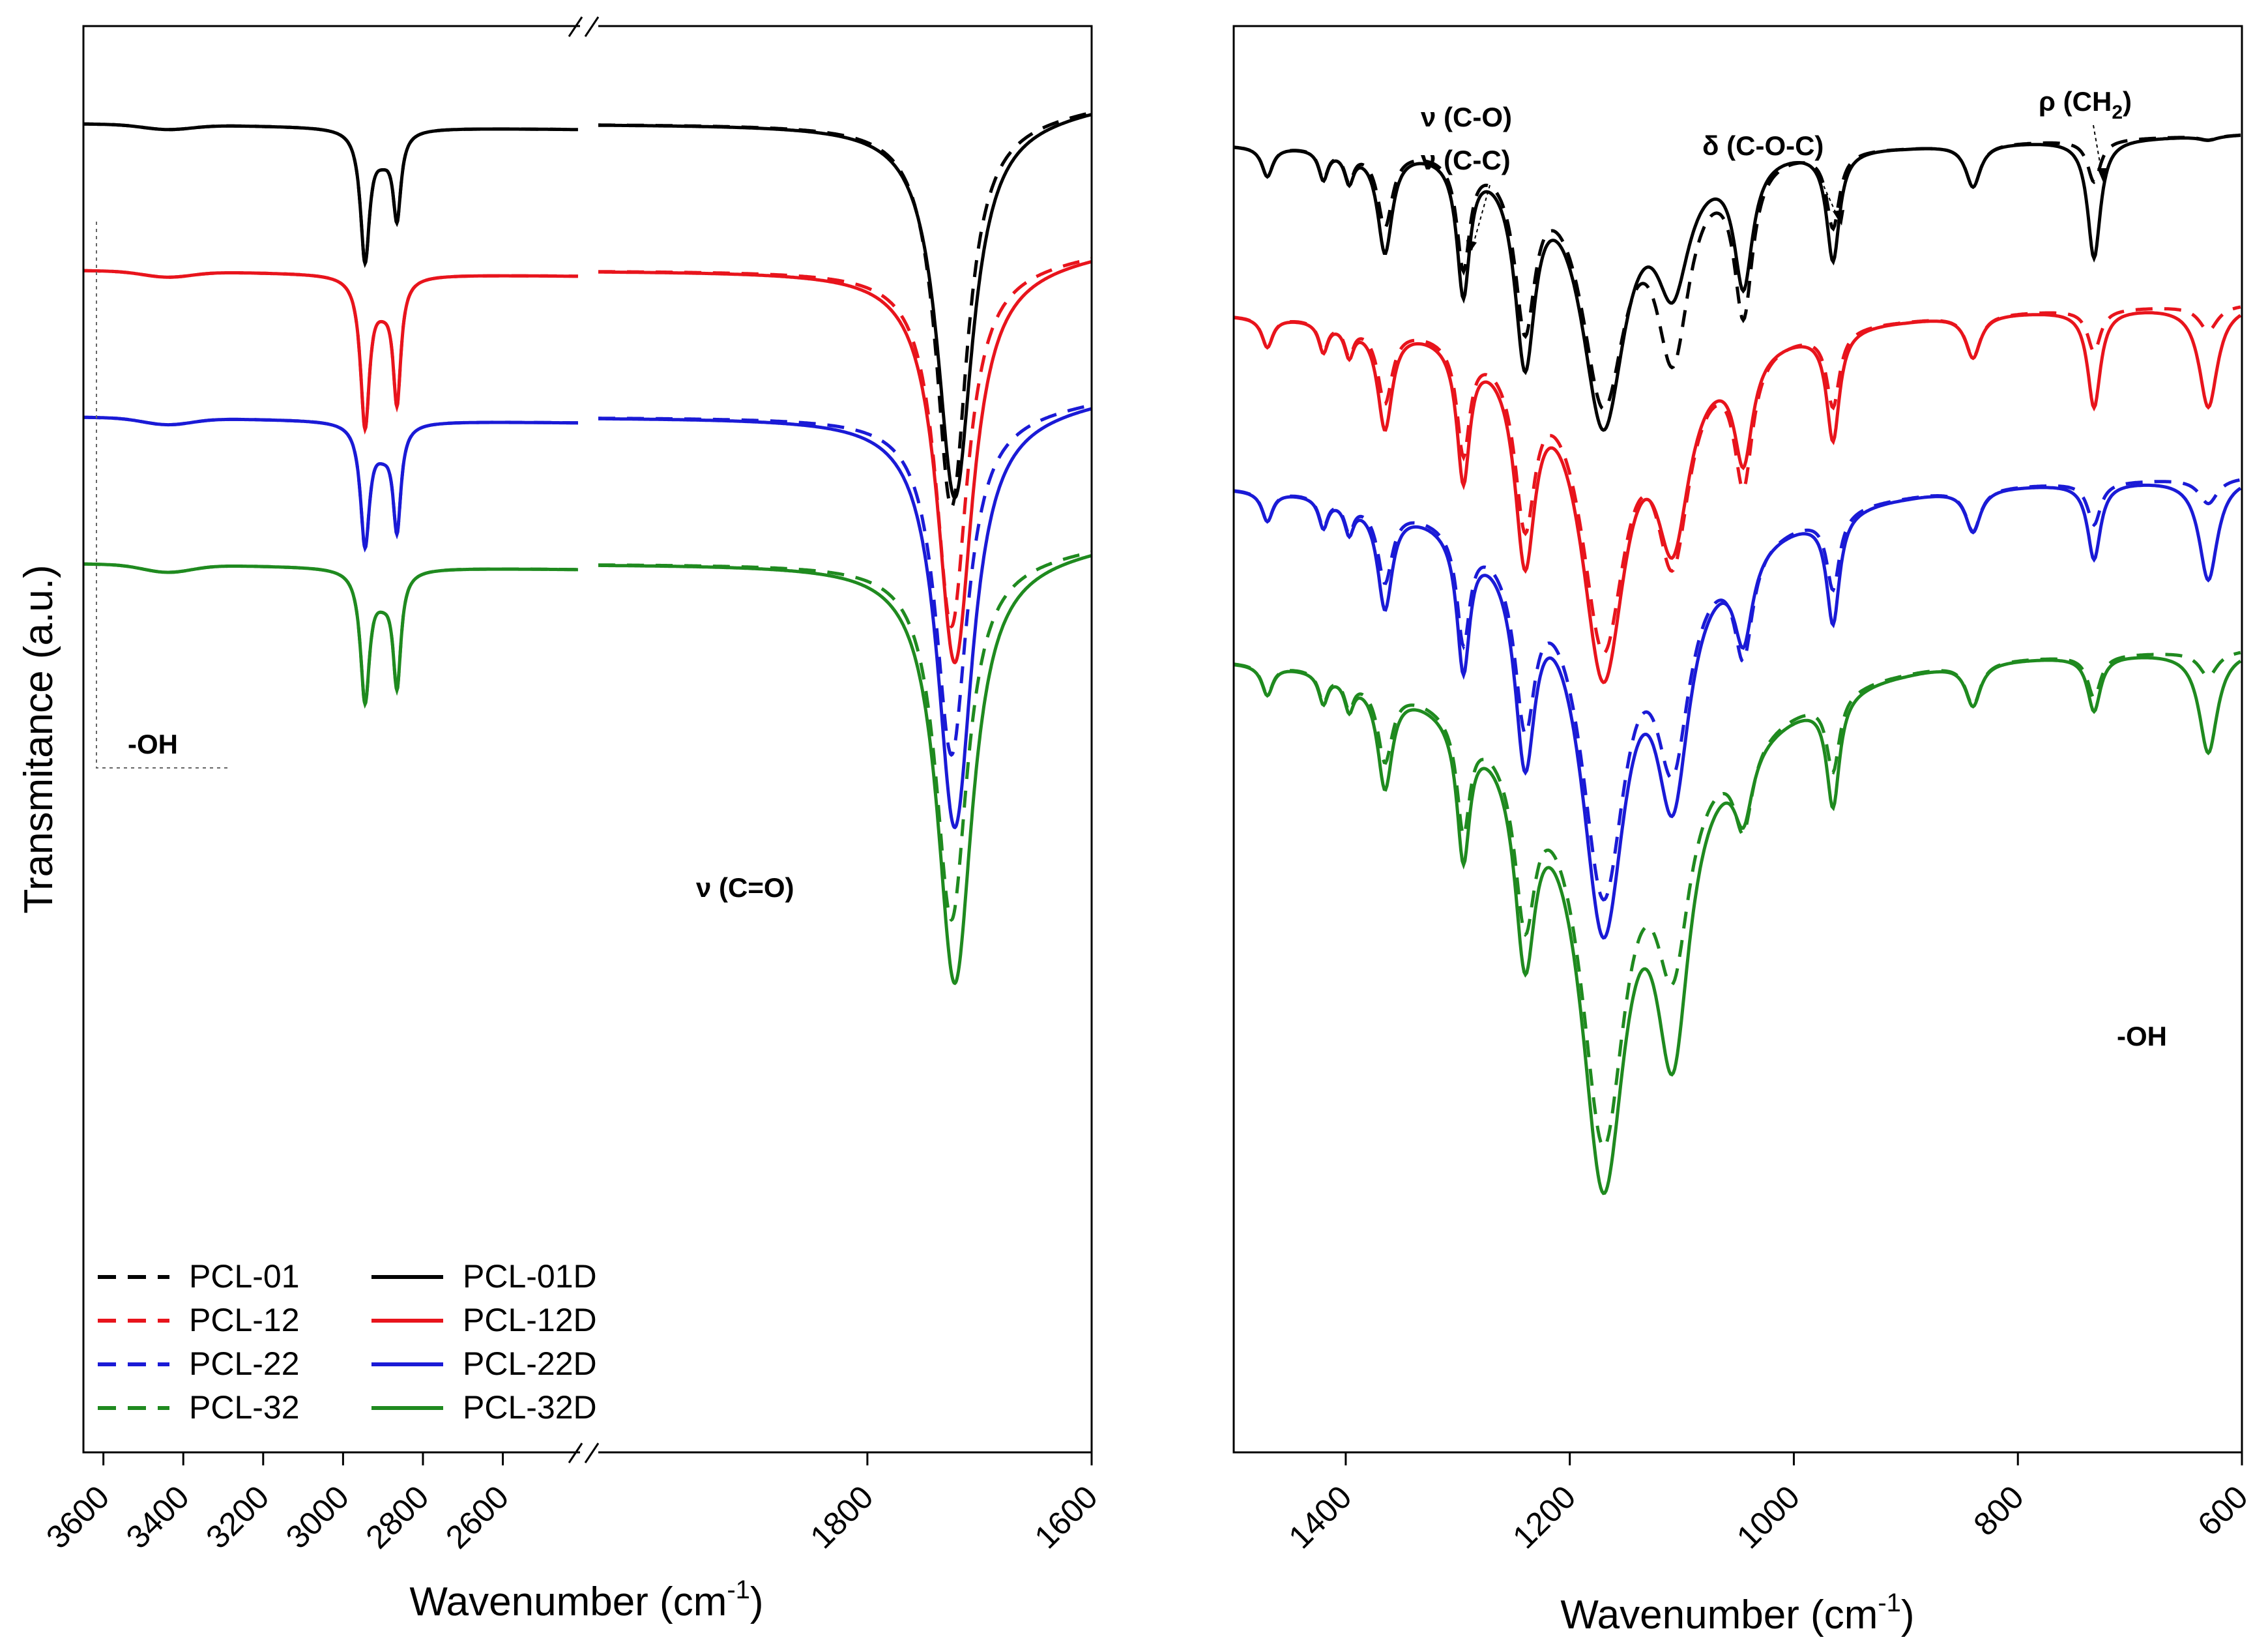 This screenshot has height=1644, width=2268. Describe the element at coordinates (244, 1320) in the screenshot. I see `legend-label-pcl-12: PCL-12` at that location.